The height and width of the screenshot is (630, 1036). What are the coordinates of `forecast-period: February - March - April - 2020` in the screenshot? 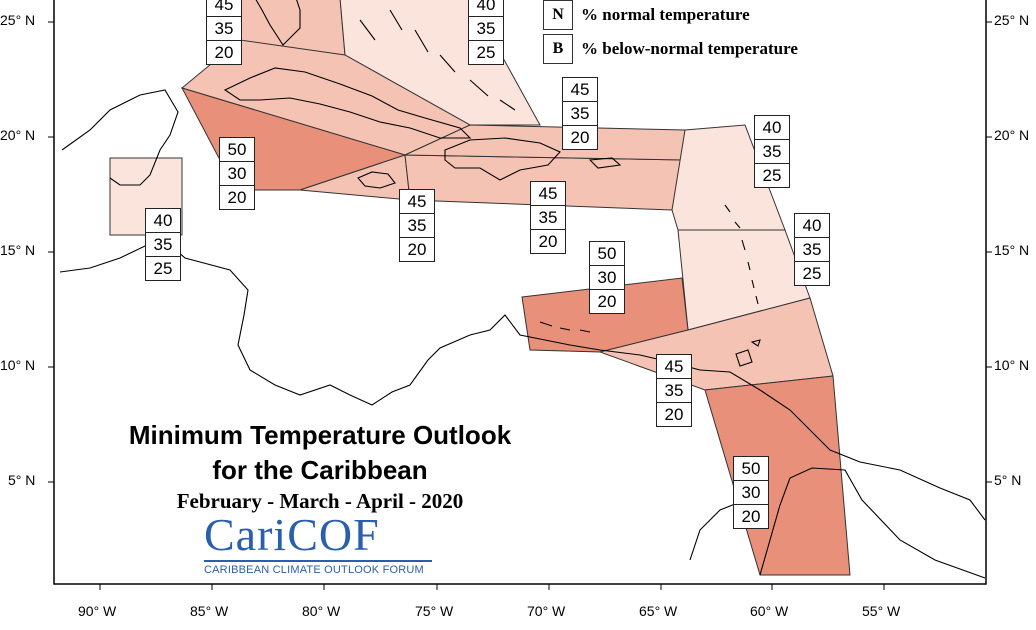 It's located at (320, 501).